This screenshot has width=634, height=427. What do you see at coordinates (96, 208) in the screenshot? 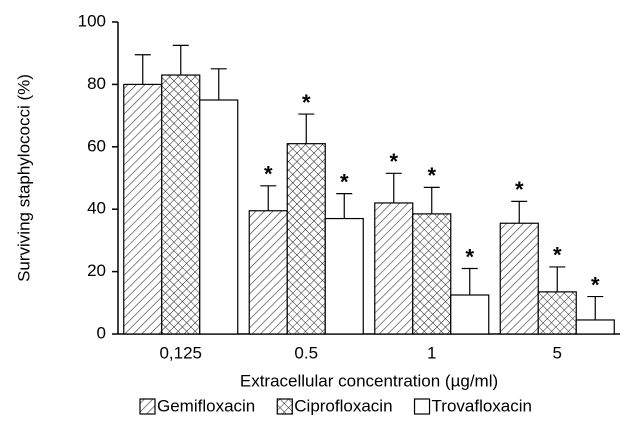
I see `y-tick-label: 40` at bounding box center [96, 208].